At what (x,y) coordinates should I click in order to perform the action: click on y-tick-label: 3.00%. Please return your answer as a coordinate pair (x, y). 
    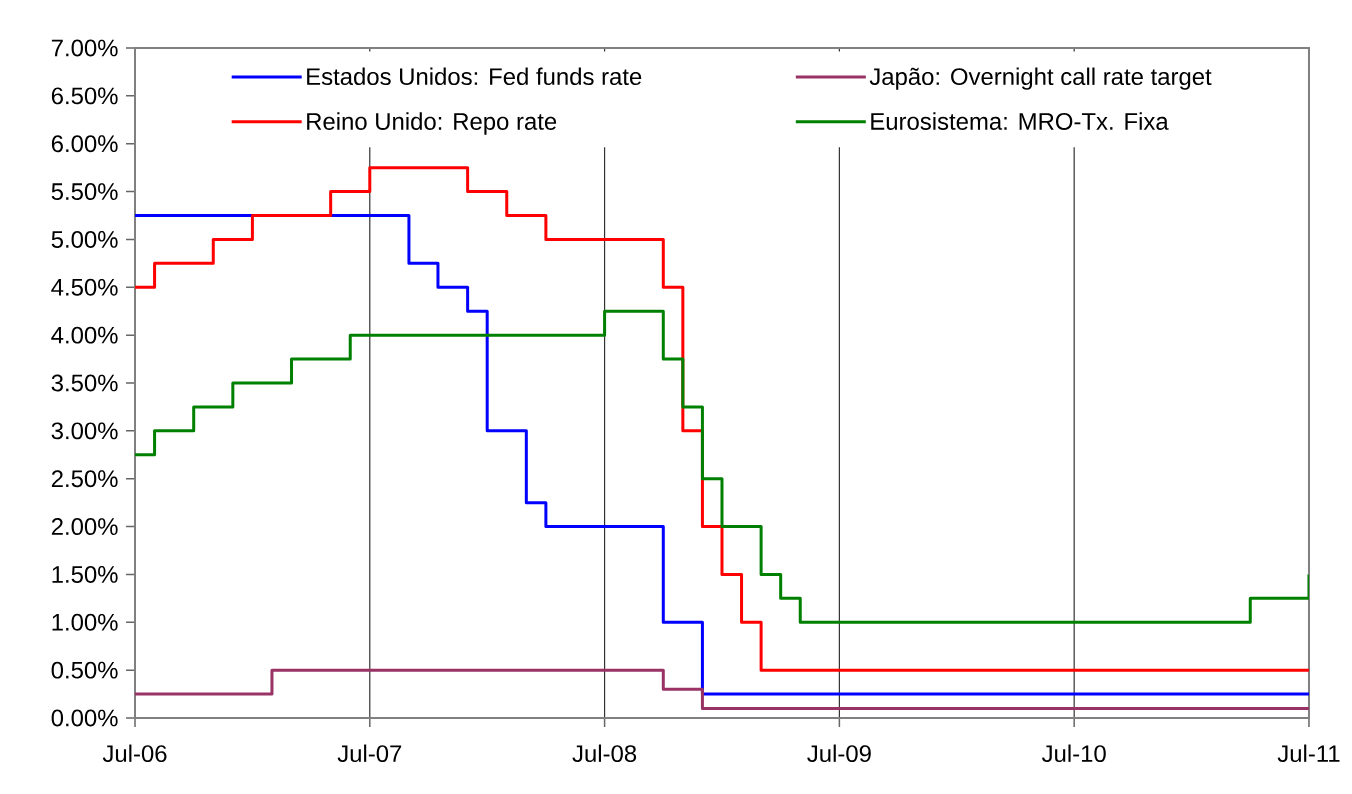
    Looking at the image, I should click on (84, 431).